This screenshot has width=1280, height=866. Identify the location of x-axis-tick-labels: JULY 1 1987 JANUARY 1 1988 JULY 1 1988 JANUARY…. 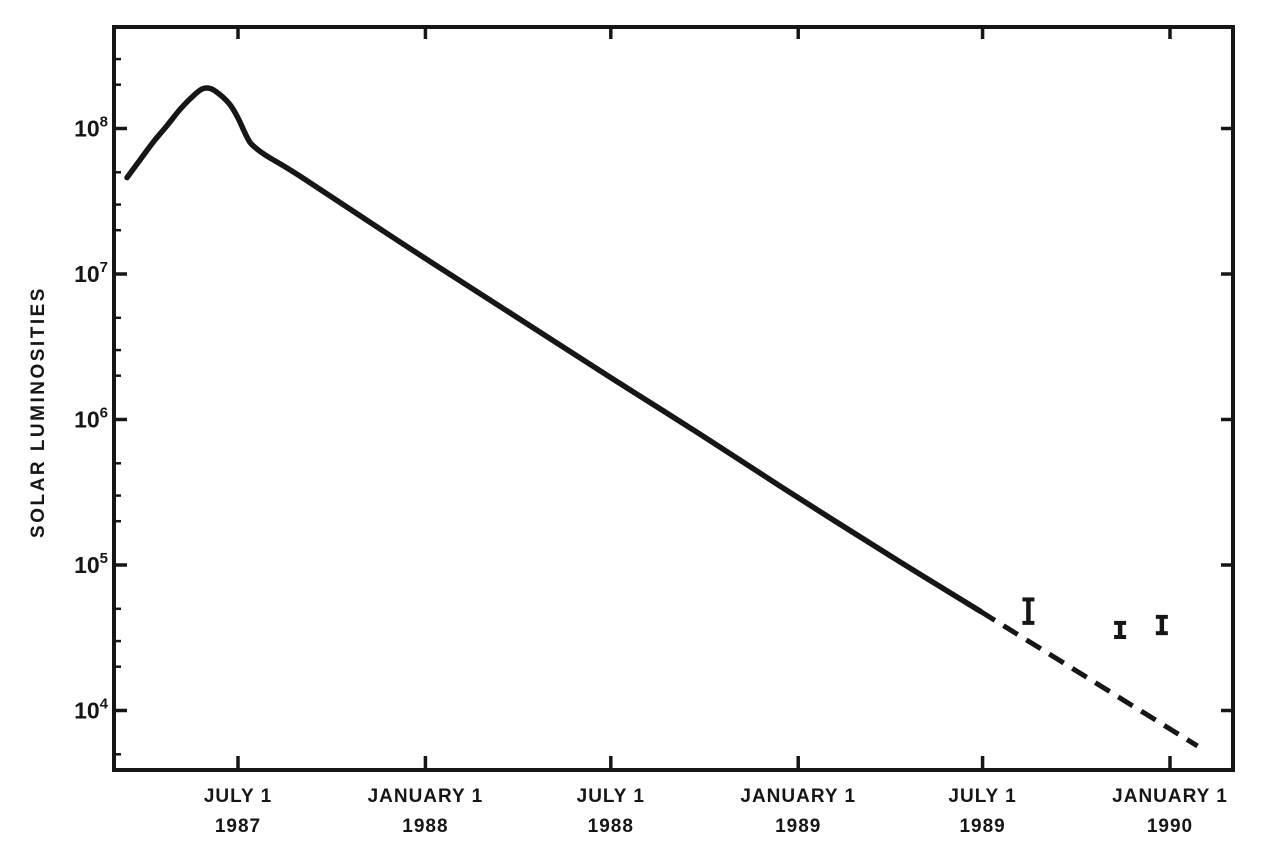
(716, 811).